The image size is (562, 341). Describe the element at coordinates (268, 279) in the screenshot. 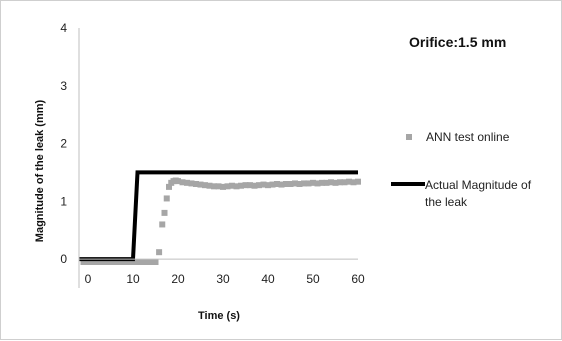

I see `x-tick-label: 40` at that location.